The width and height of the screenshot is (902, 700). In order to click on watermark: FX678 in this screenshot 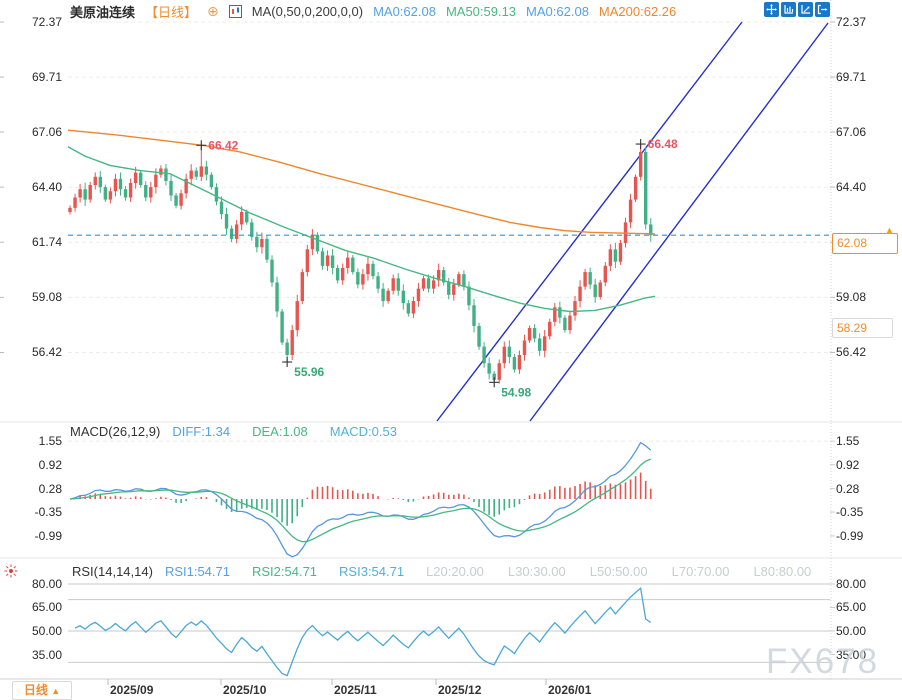, I will do `click(823, 661)`.